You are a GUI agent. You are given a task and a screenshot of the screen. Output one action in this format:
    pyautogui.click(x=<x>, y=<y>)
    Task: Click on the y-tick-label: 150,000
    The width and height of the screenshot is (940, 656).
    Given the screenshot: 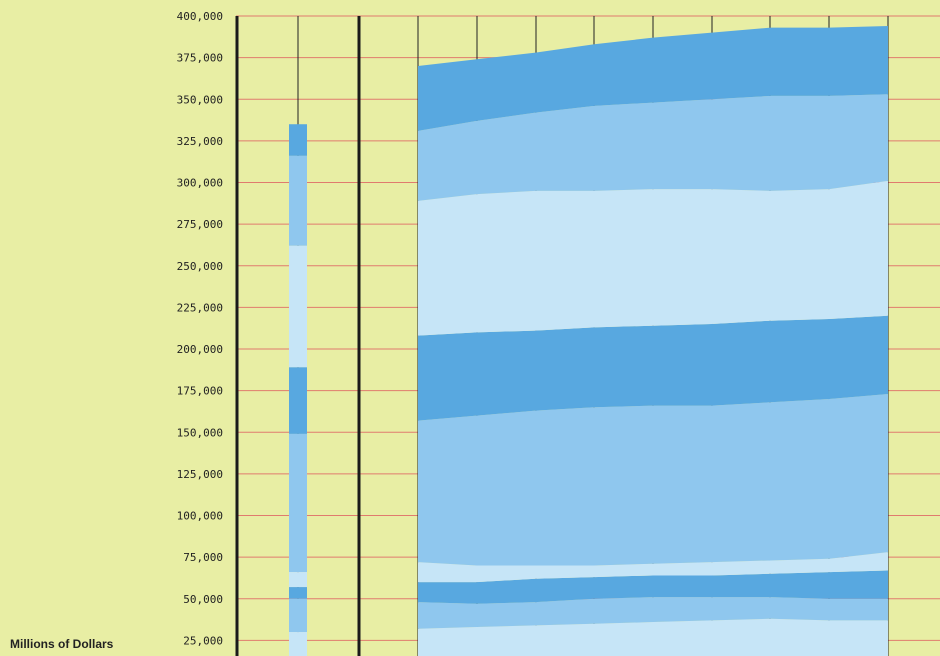 What is the action you would take?
    pyautogui.click(x=200, y=432)
    